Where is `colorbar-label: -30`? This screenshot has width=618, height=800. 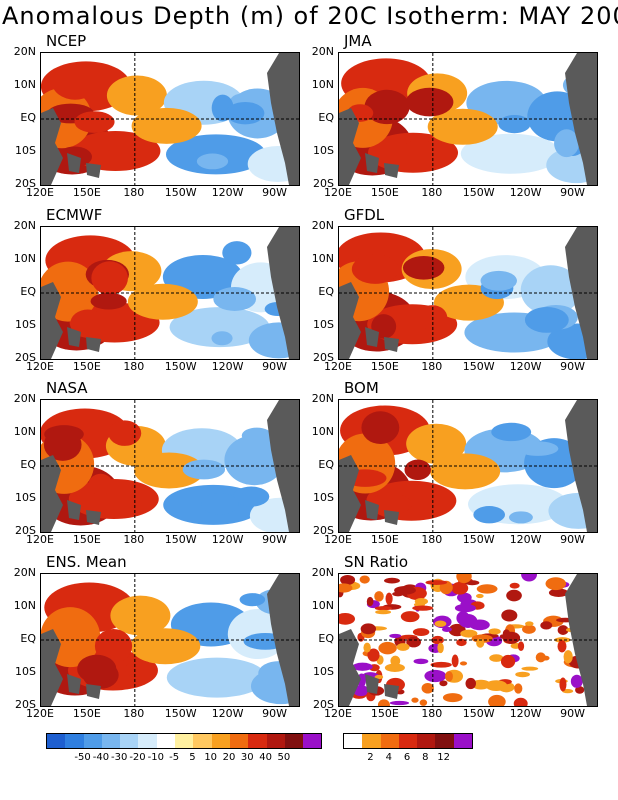
colorbar-label: -30 is located at coordinates (119, 757).